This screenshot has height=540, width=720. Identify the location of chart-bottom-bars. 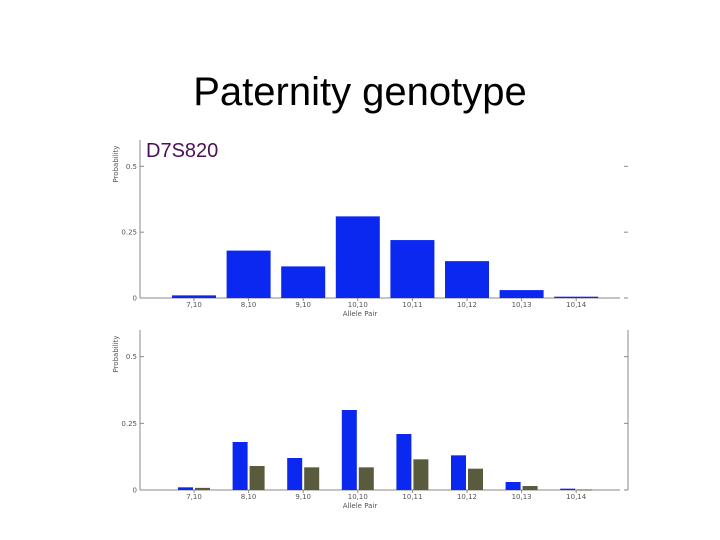
(385, 450).